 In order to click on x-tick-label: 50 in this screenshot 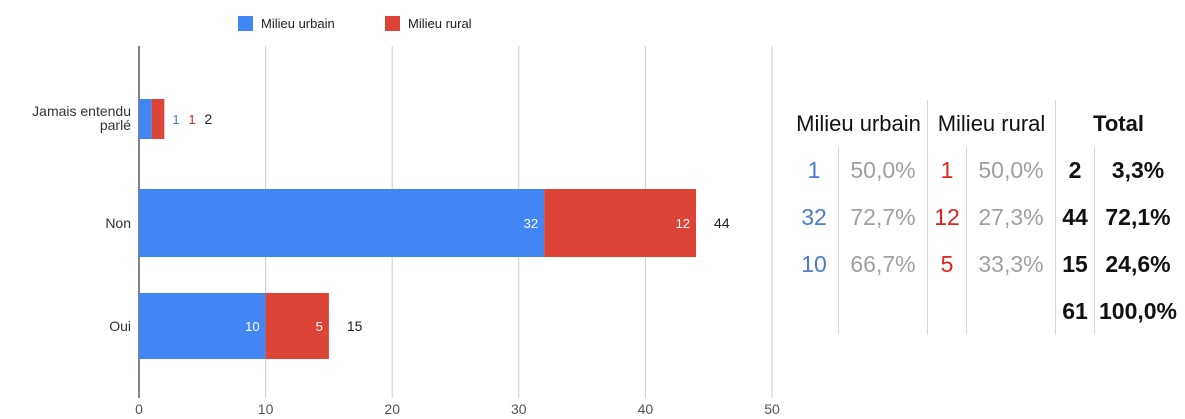, I will do `click(772, 409)`.